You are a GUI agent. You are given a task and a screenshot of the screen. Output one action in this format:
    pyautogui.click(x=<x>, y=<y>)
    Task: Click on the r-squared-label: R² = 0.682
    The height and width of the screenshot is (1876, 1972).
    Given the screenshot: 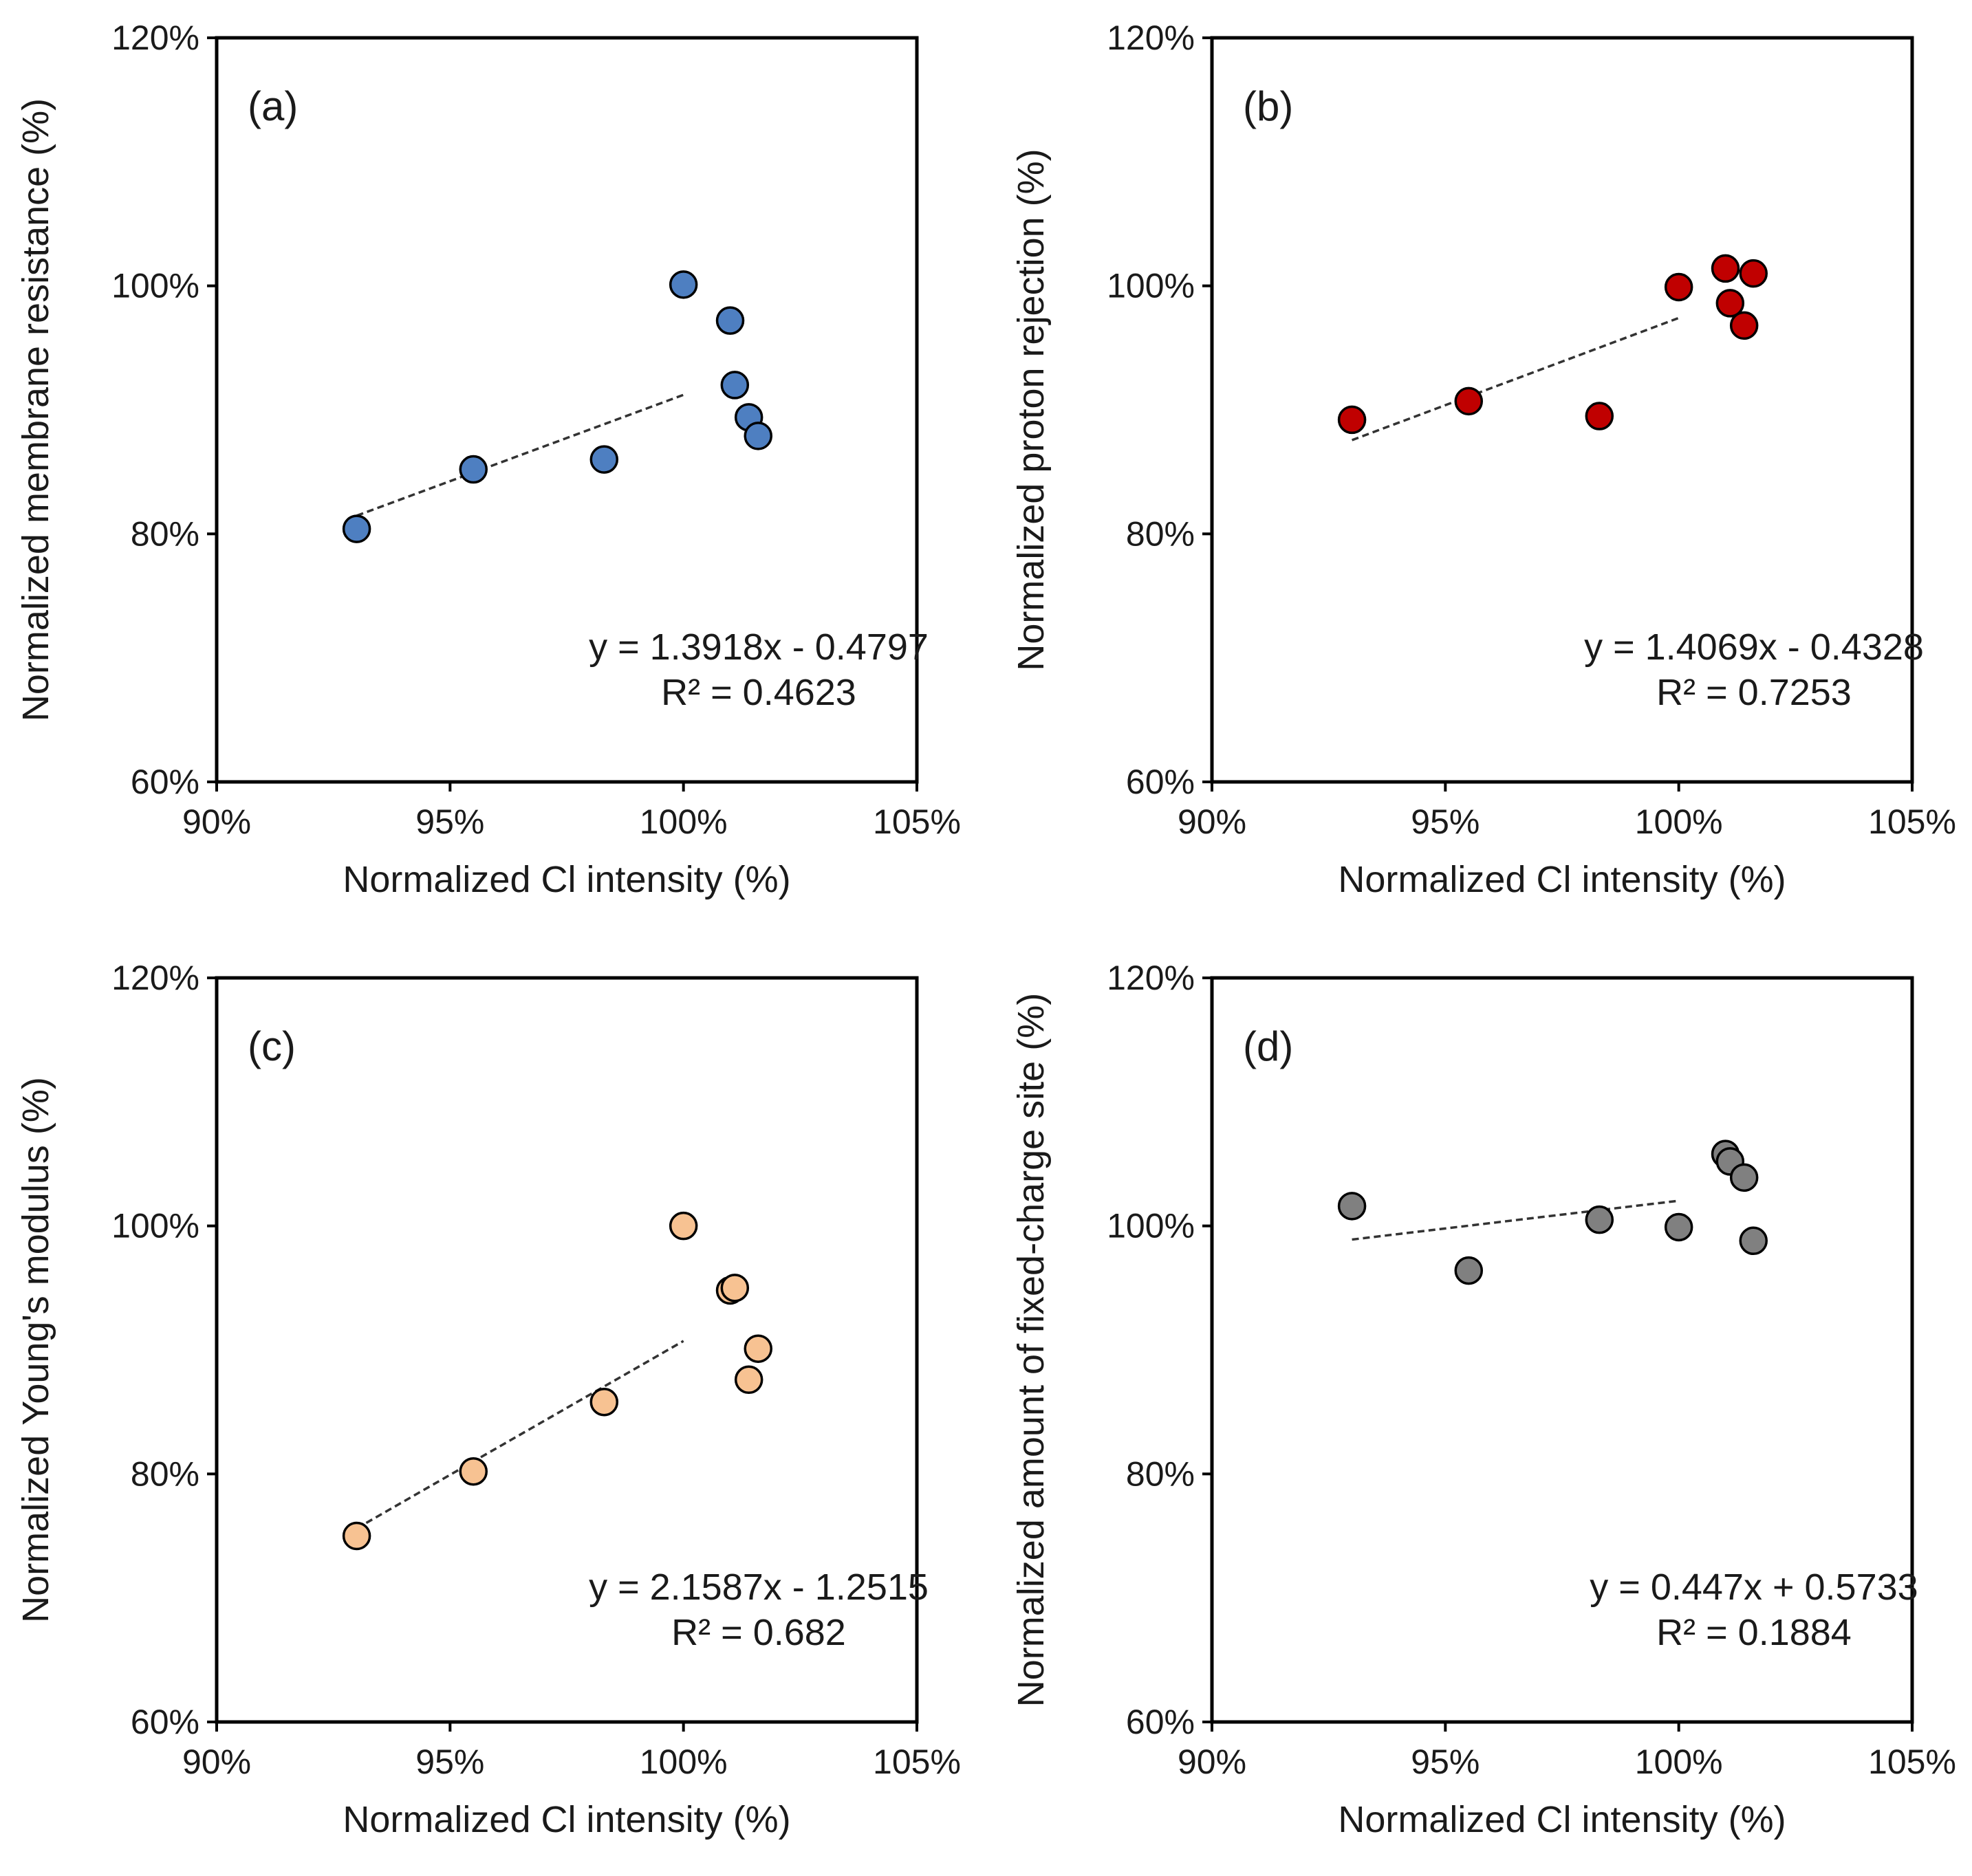 What is the action you would take?
    pyautogui.click(x=758, y=1633)
    